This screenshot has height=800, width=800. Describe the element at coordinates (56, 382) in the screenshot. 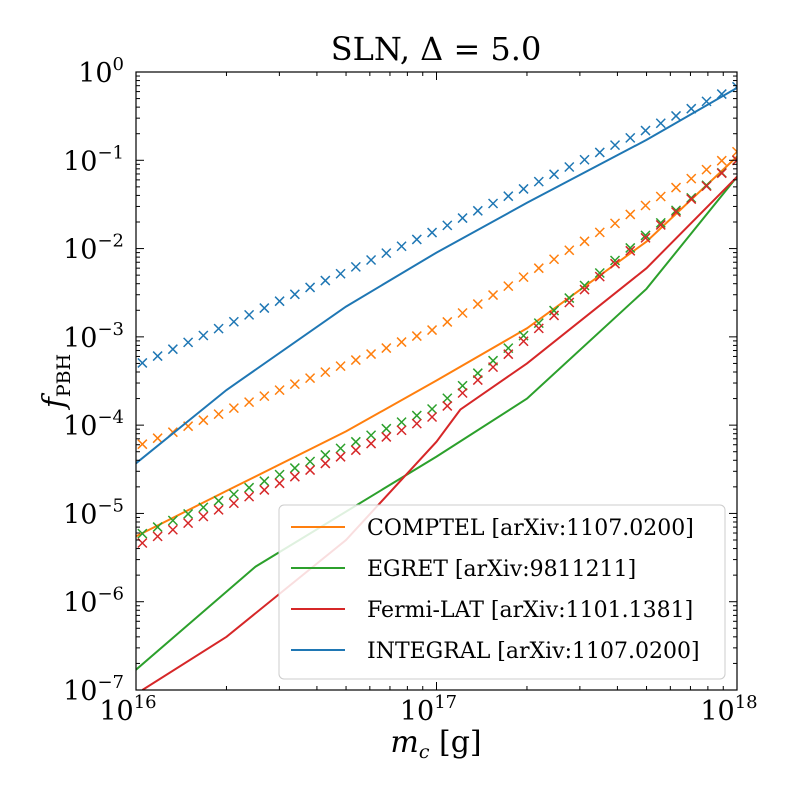

I see `y-axis-title: fPBH` at that location.